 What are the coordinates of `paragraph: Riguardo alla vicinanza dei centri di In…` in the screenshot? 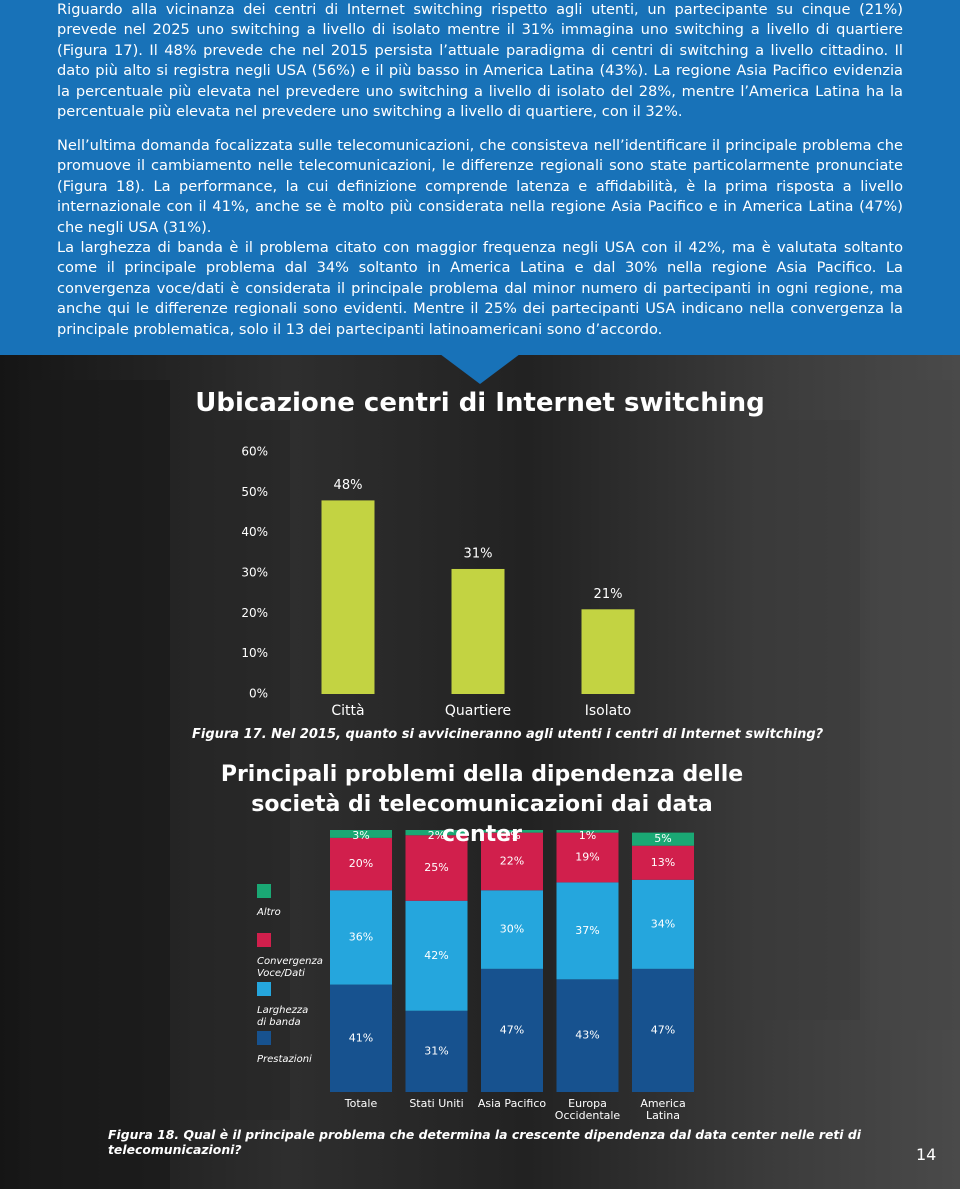 It's located at (480, 61).